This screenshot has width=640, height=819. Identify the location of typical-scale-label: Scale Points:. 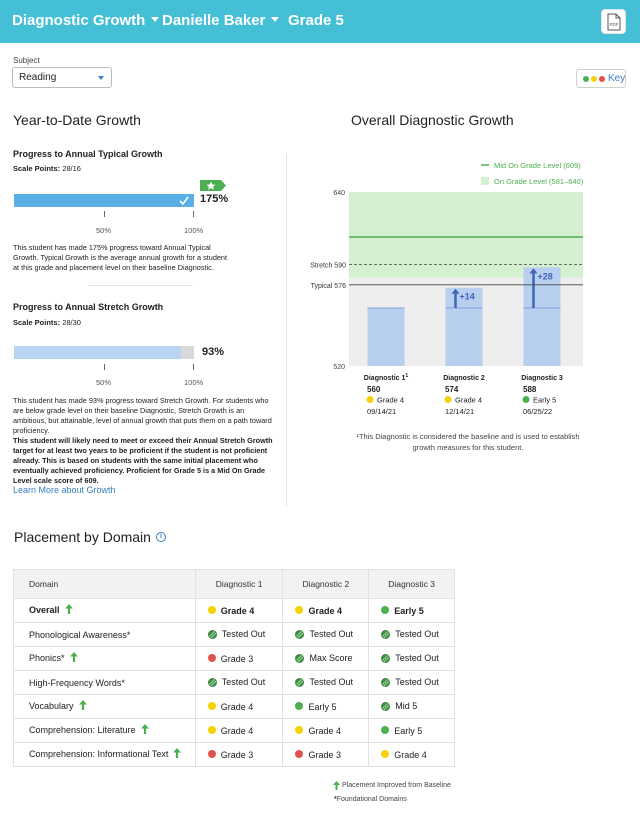
(37, 168).